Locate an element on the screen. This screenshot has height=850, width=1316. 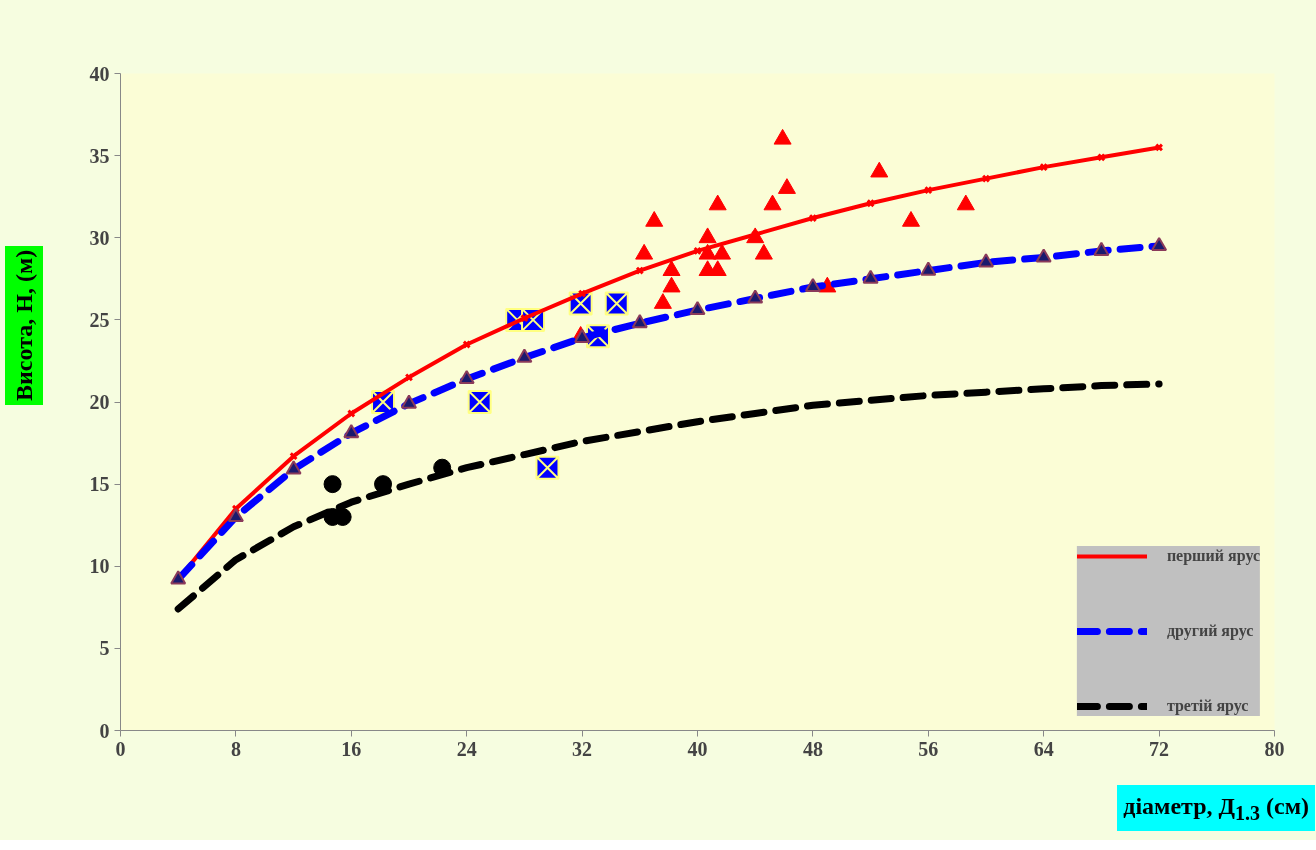
legend-label: перший ярус is located at coordinates (1213, 556).